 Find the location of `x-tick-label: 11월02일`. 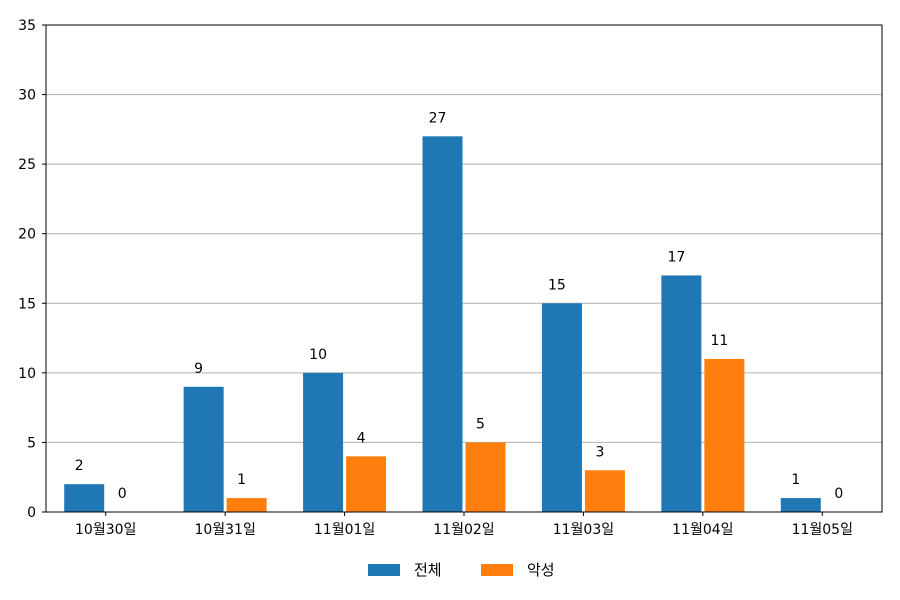

x-tick-label: 11월02일 is located at coordinates (463, 530).